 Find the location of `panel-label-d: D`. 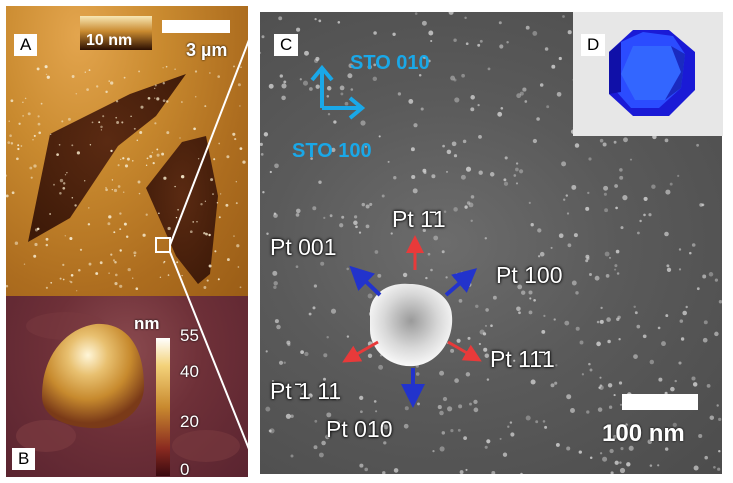

panel-label-d: D is located at coordinates (593, 45).